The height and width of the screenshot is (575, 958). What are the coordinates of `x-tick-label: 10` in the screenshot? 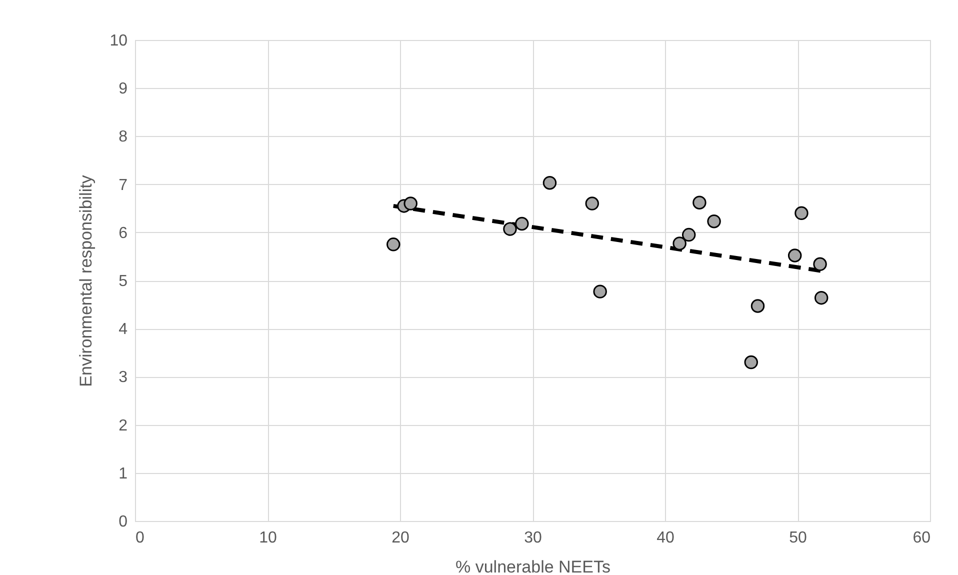 It's located at (268, 538).